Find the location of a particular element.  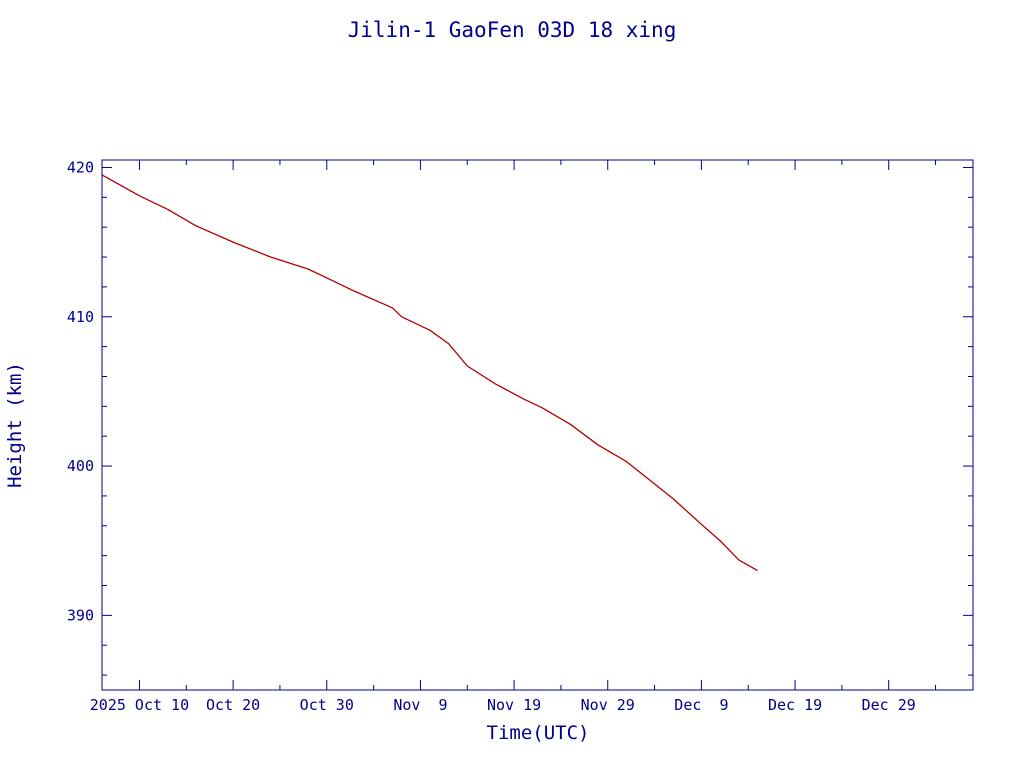

chart-title: Jilin-1 GaoFen 03D 18 xing is located at coordinates (512, 30).